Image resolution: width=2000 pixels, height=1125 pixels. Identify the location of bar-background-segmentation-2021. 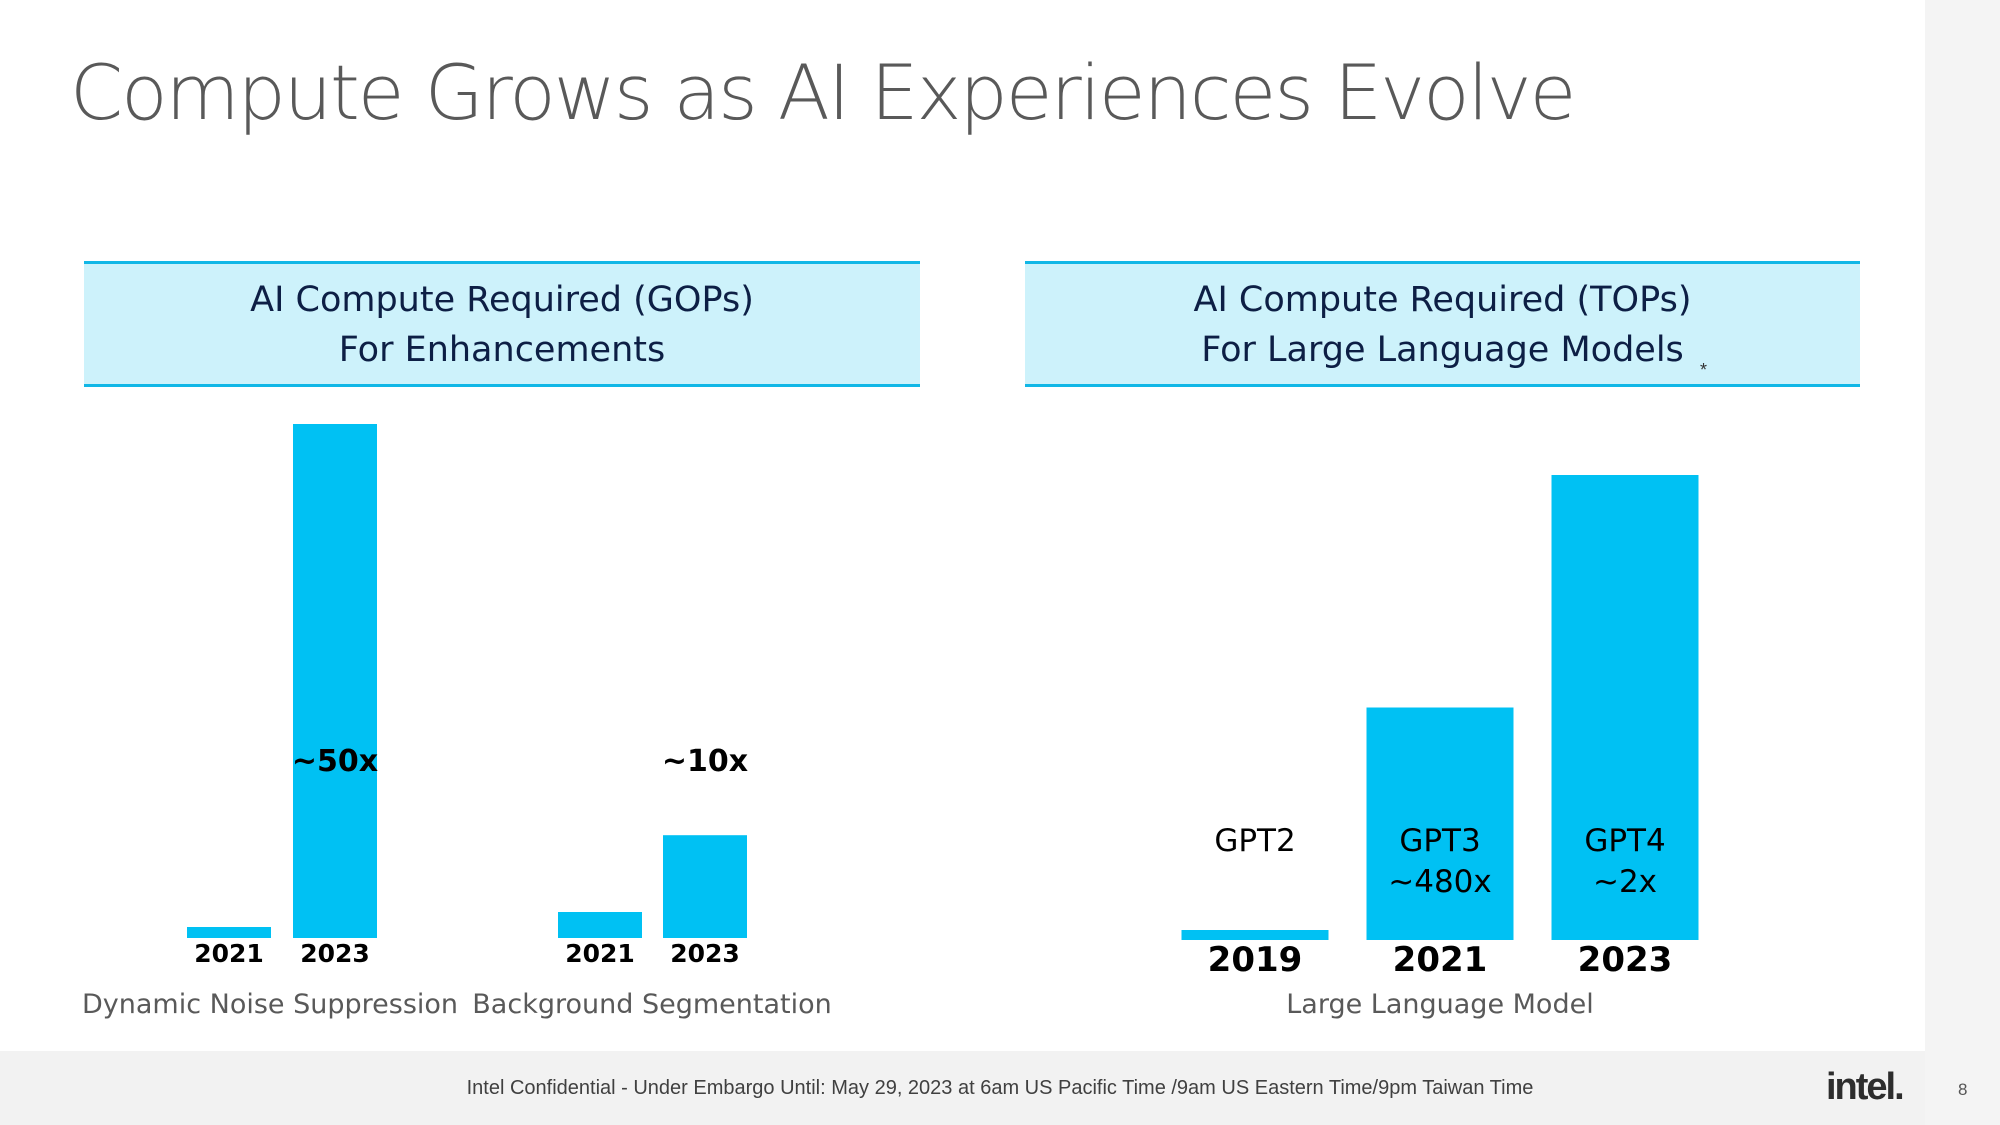
(600, 925).